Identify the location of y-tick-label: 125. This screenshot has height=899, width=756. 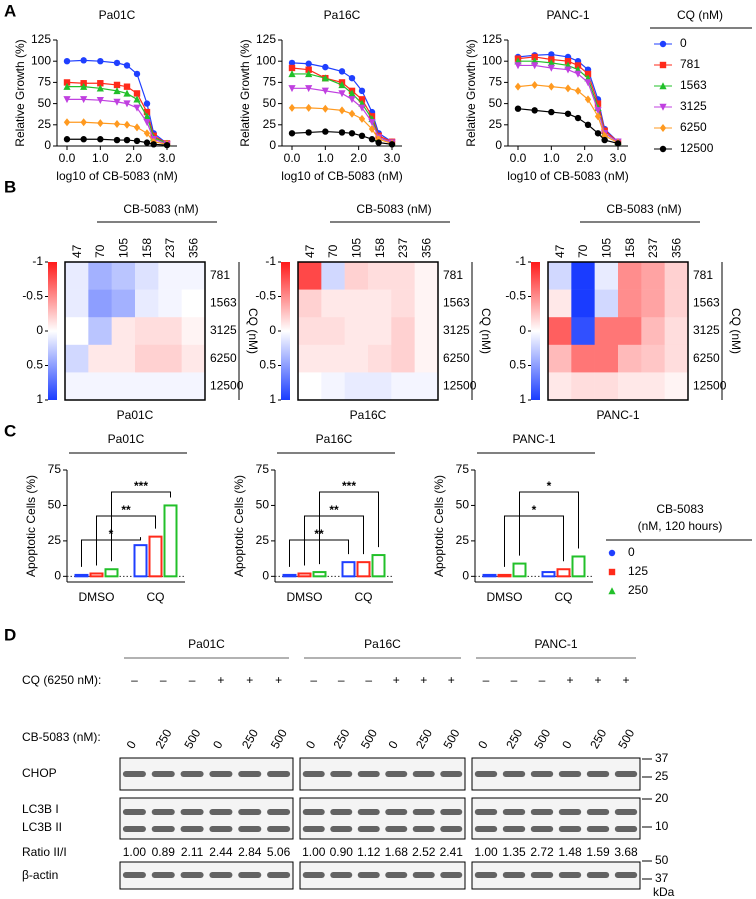
(266, 39).